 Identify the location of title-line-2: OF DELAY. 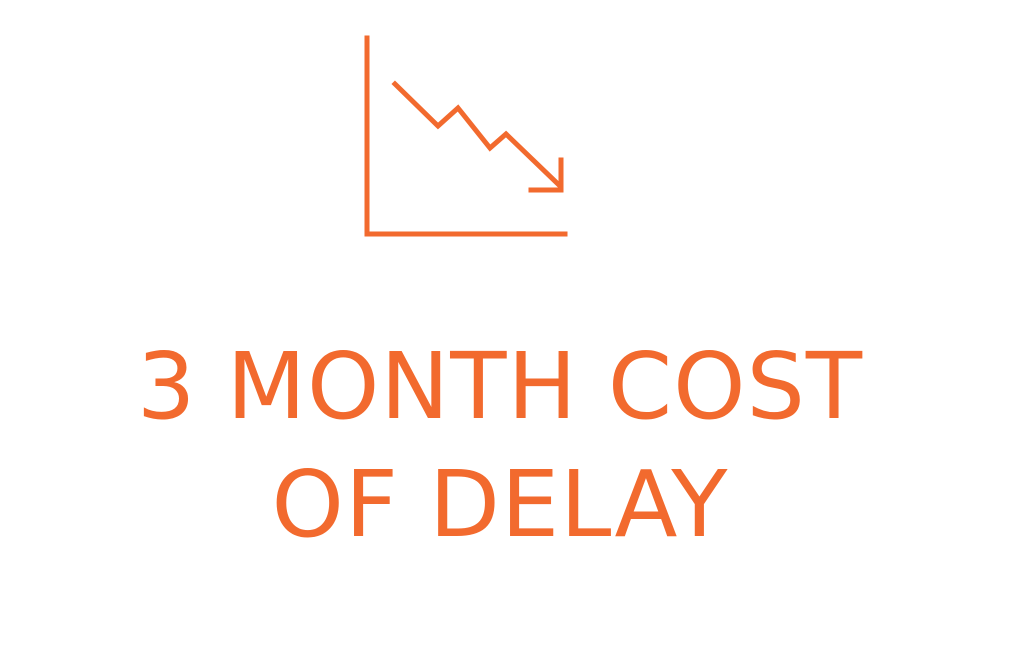
(500, 504).